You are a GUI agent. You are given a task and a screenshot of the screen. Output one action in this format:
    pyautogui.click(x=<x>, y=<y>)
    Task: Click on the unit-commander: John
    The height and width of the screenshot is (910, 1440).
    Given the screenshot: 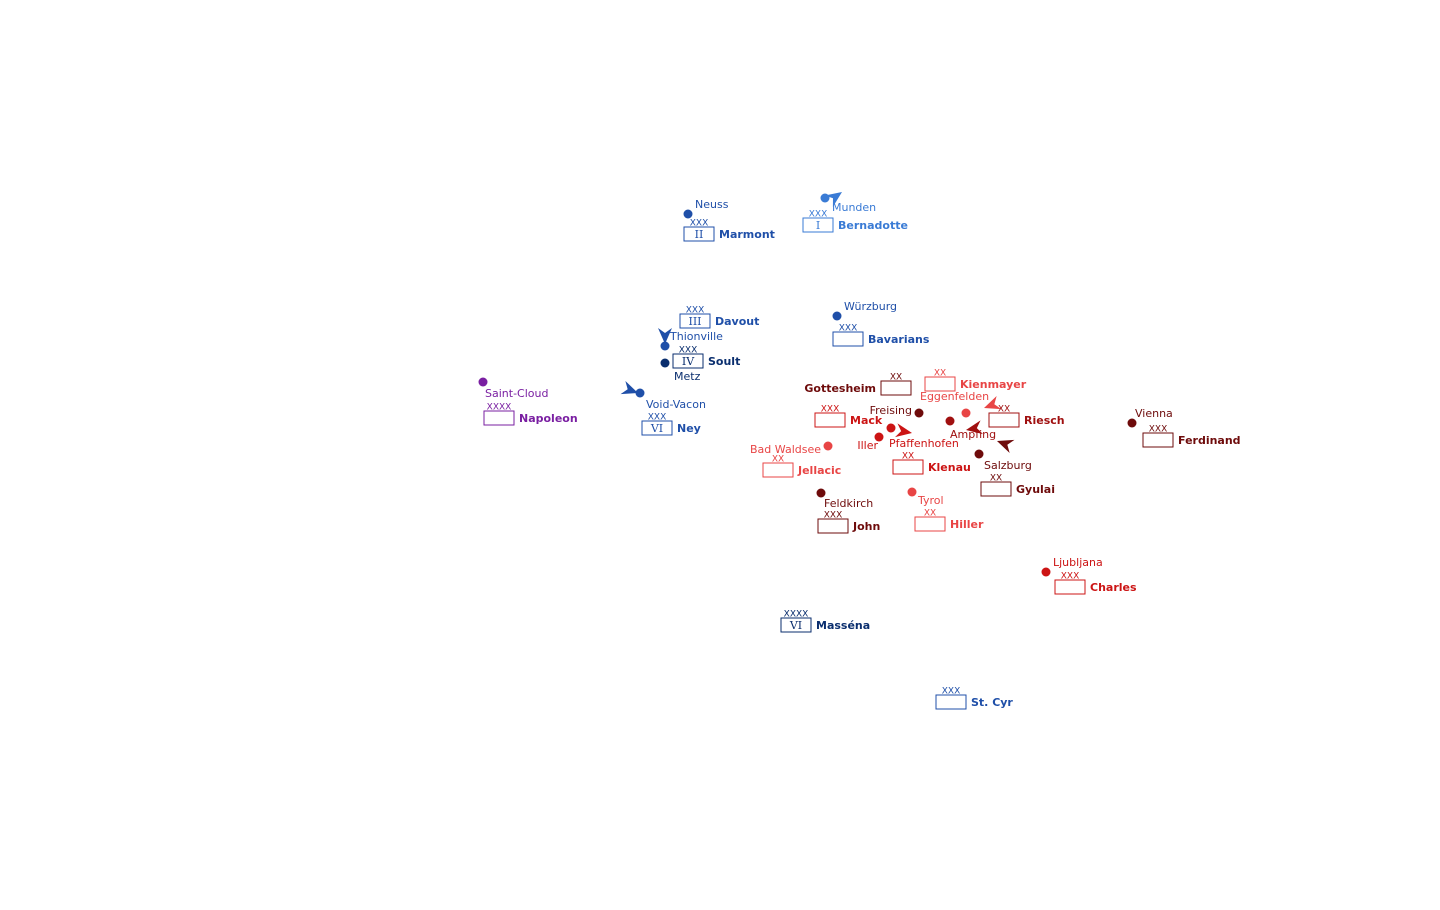 What is the action you would take?
    pyautogui.click(x=866, y=526)
    